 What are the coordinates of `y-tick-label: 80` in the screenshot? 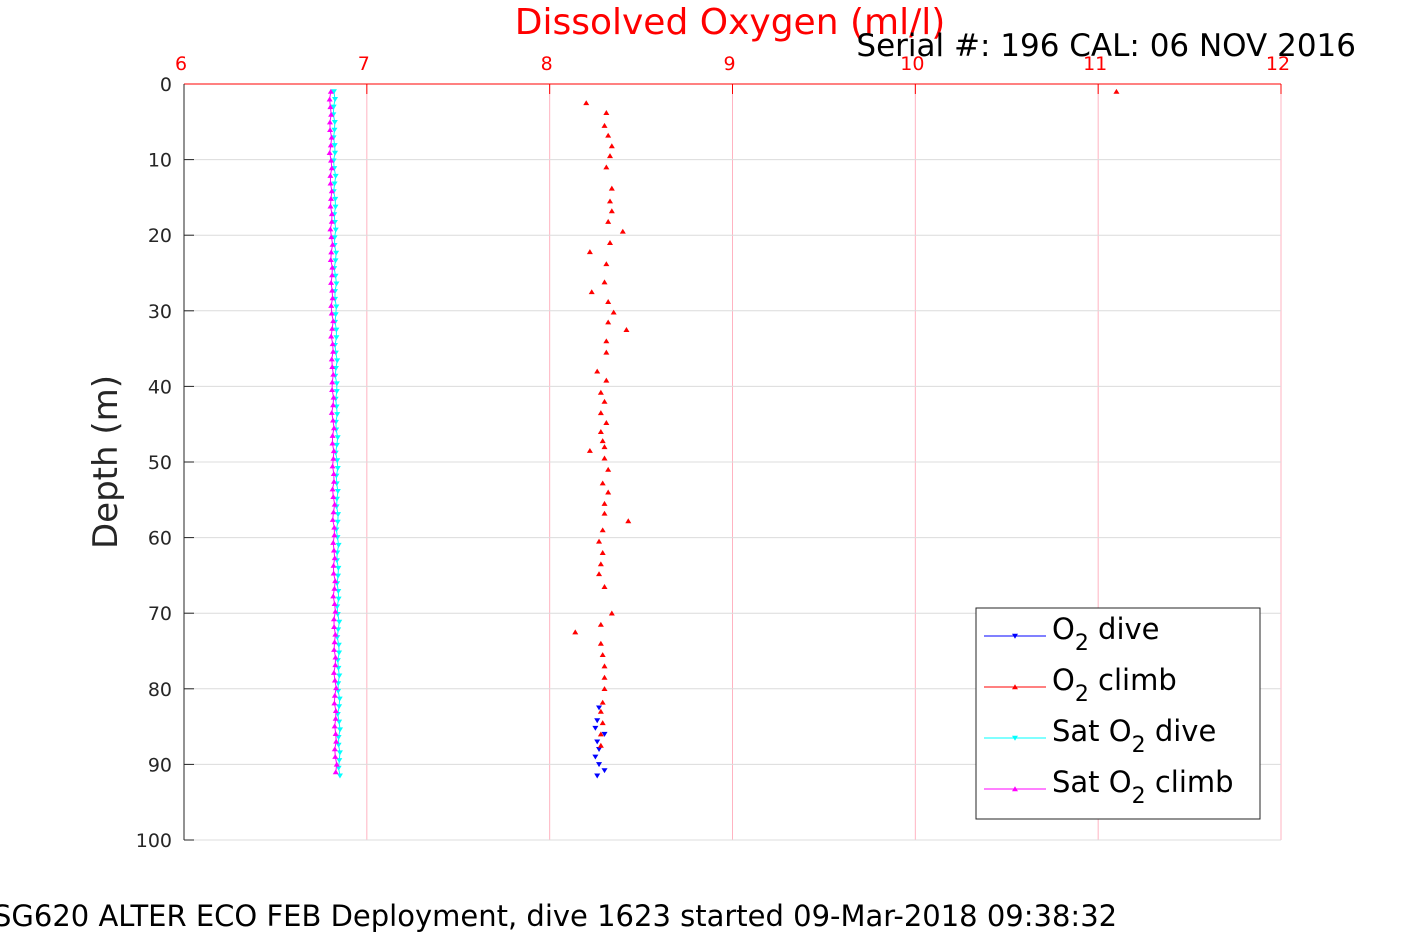 It's located at (160, 690).